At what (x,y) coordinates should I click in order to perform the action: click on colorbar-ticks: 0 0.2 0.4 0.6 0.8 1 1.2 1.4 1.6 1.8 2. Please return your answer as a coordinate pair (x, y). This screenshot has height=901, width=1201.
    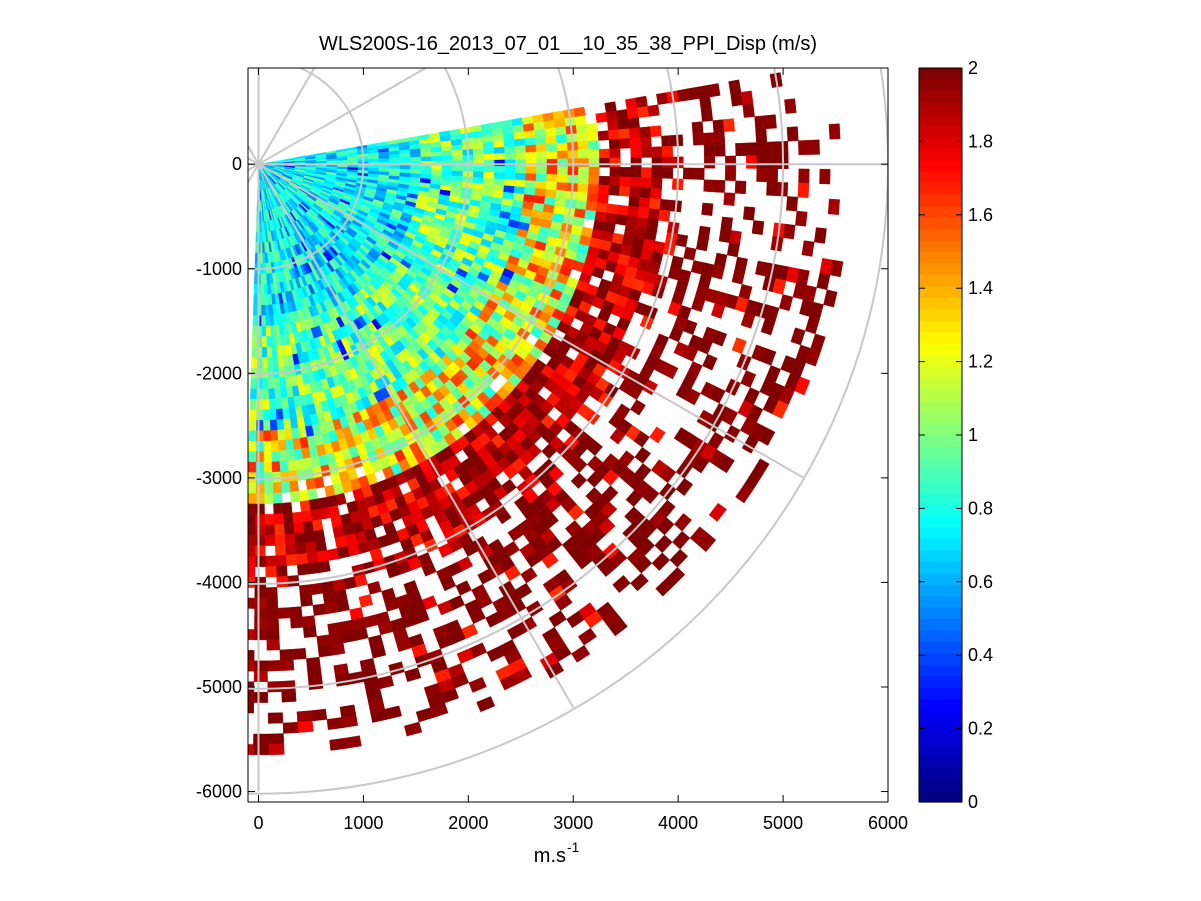
    Looking at the image, I should click on (956, 435).